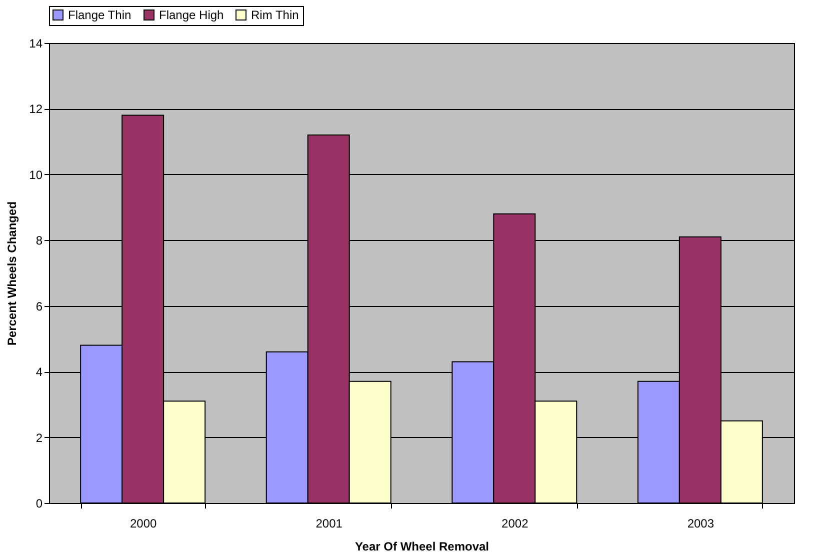 The width and height of the screenshot is (813, 559). What do you see at coordinates (700, 523) in the screenshot?
I see `x-tick-label: 2003` at bounding box center [700, 523].